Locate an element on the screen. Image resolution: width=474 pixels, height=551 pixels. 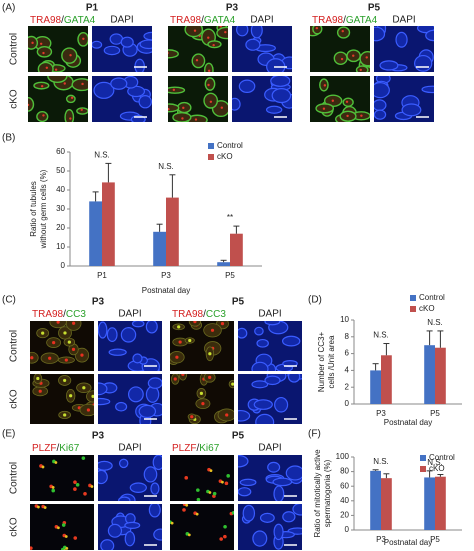
y-tick-label: 4 is located at coordinates (347, 370).